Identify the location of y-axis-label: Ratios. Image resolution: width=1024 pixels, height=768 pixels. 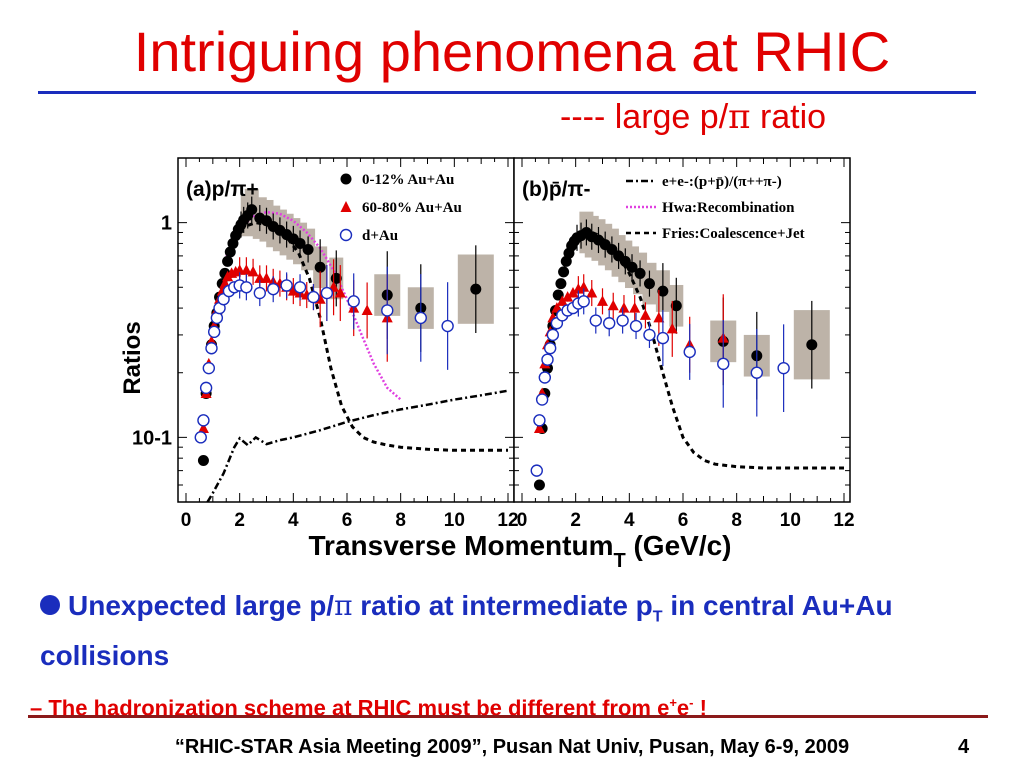
(132, 357).